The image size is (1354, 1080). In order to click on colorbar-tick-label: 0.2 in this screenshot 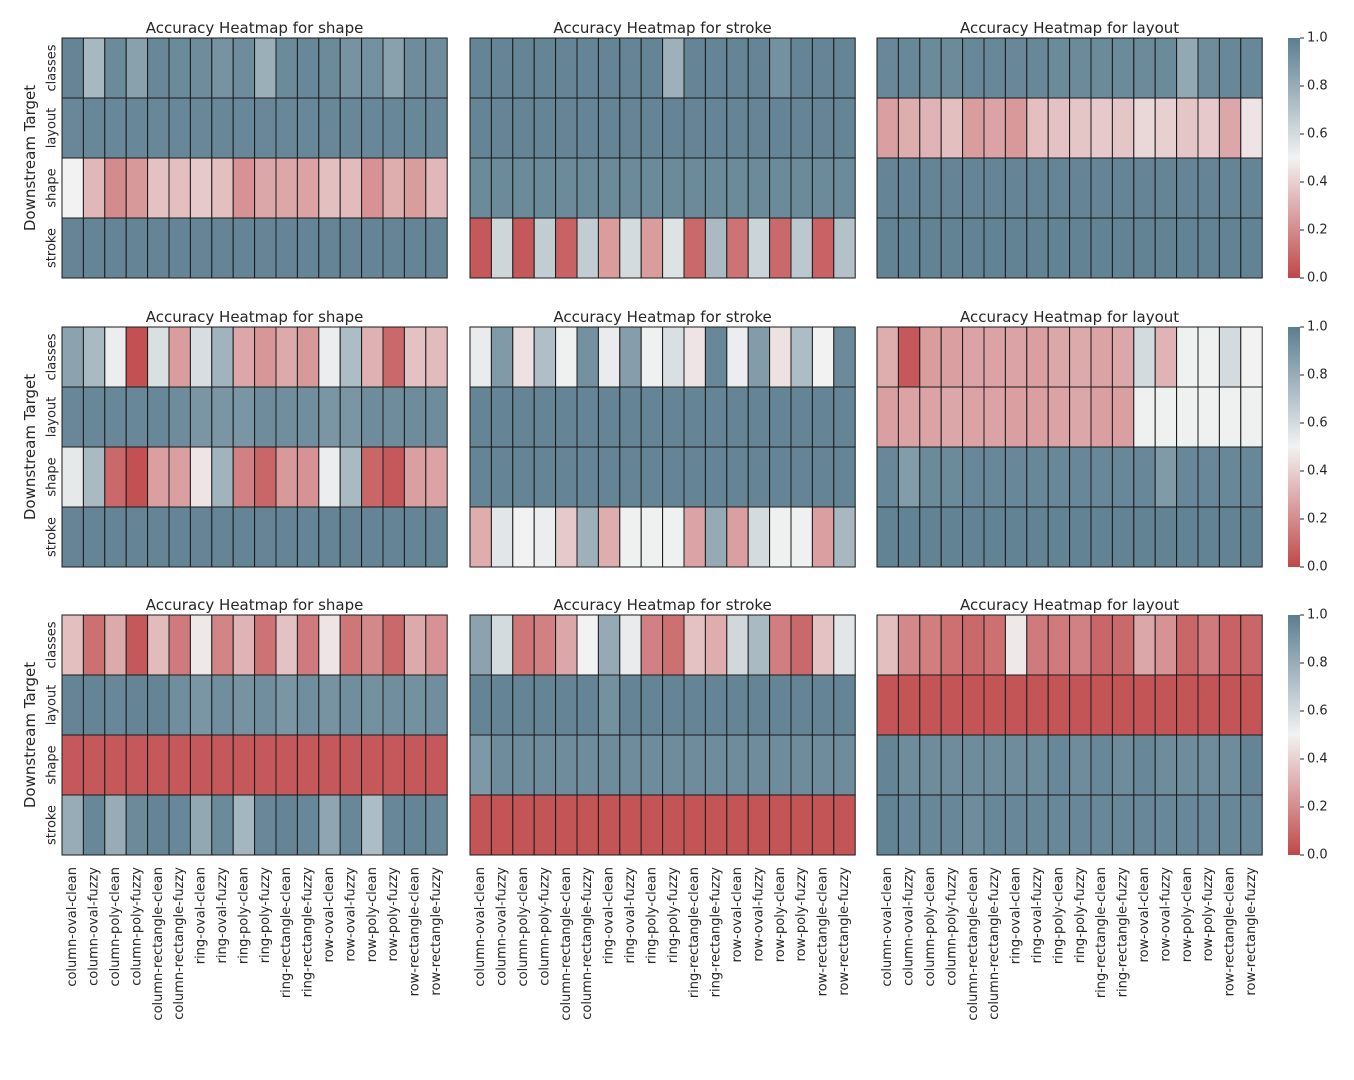, I will do `click(1317, 807)`.